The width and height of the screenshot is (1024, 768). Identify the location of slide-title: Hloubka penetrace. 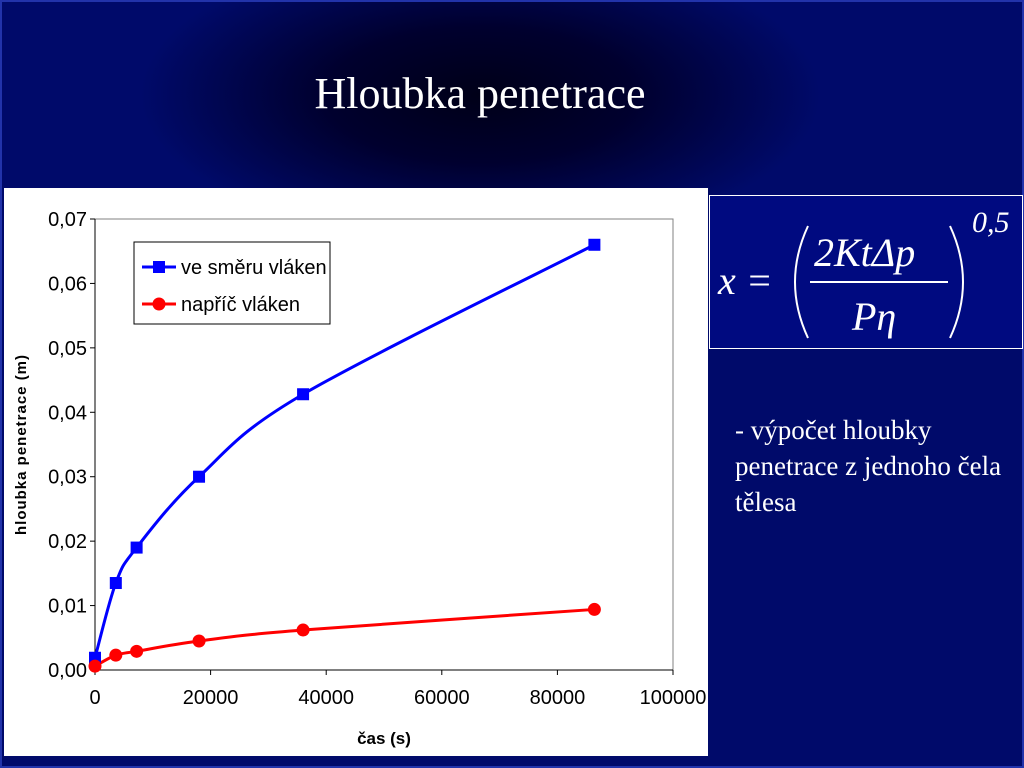
(480, 93).